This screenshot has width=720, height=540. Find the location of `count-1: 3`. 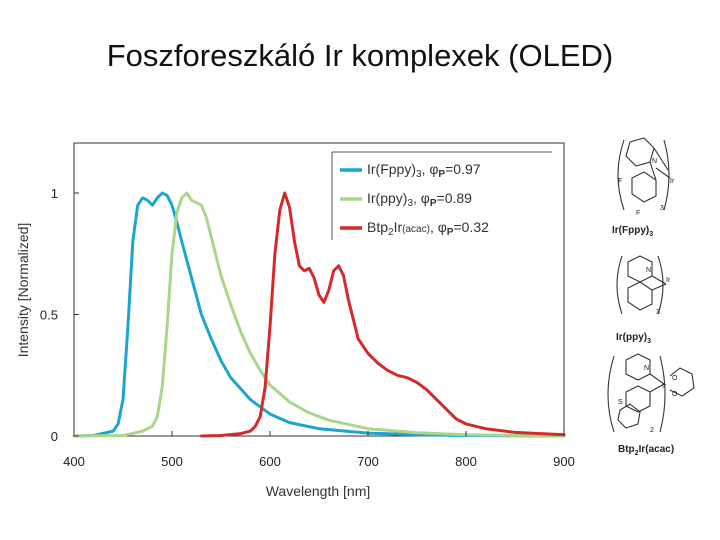

count-1: 3 is located at coordinates (662, 208).